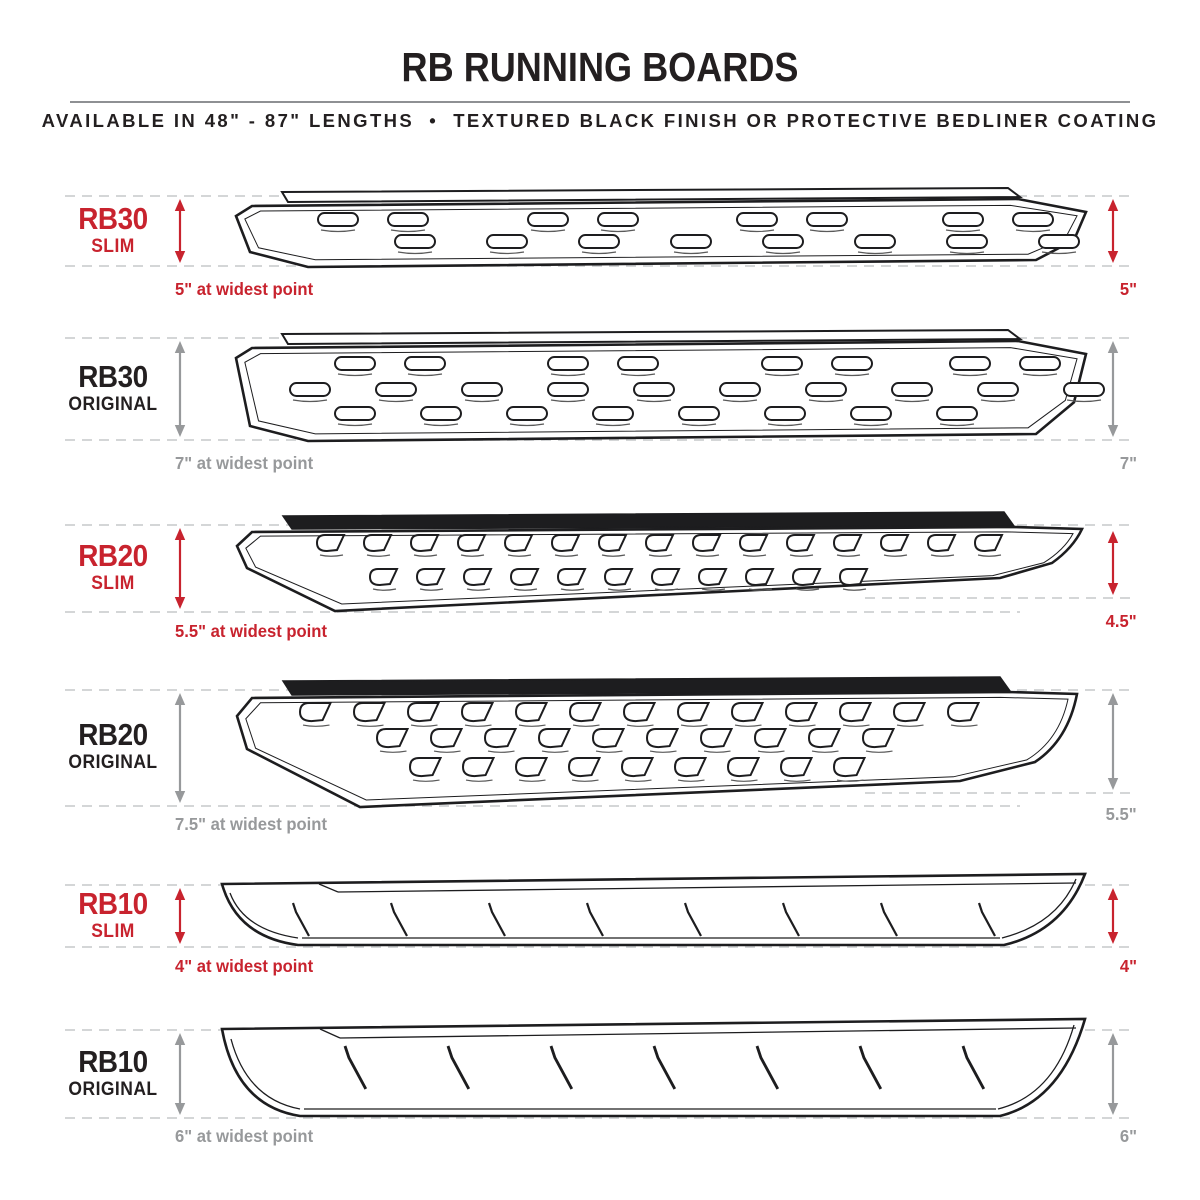 The image size is (1200, 1200). What do you see at coordinates (113, 387) in the screenshot?
I see `model-label-rb30-original: RB30 ORIGINAL` at bounding box center [113, 387].